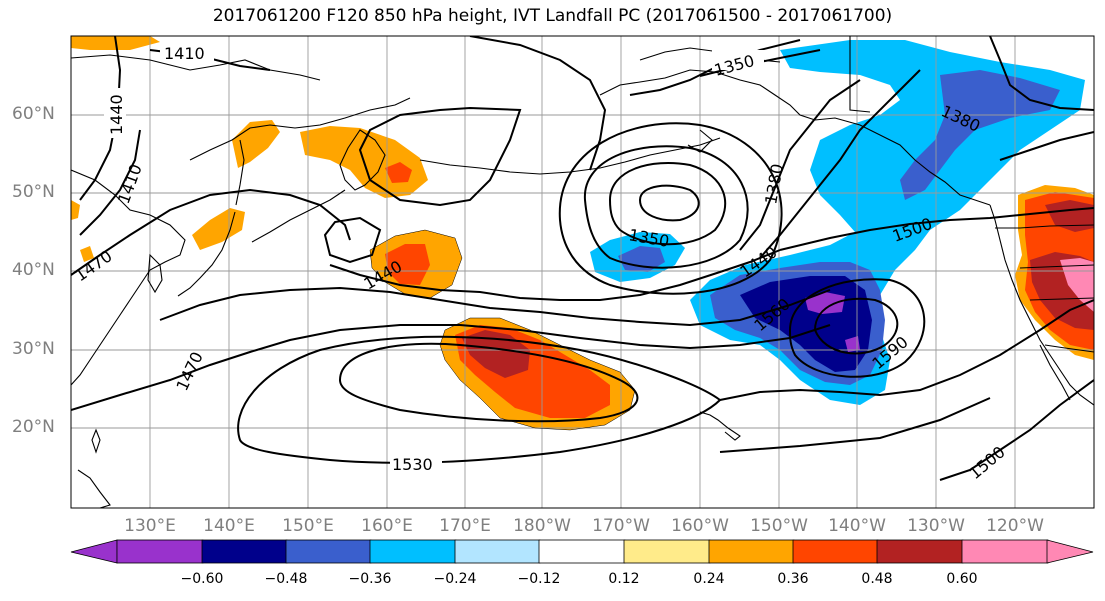  I want to click on lat-label: 30°N, so click(33, 349).